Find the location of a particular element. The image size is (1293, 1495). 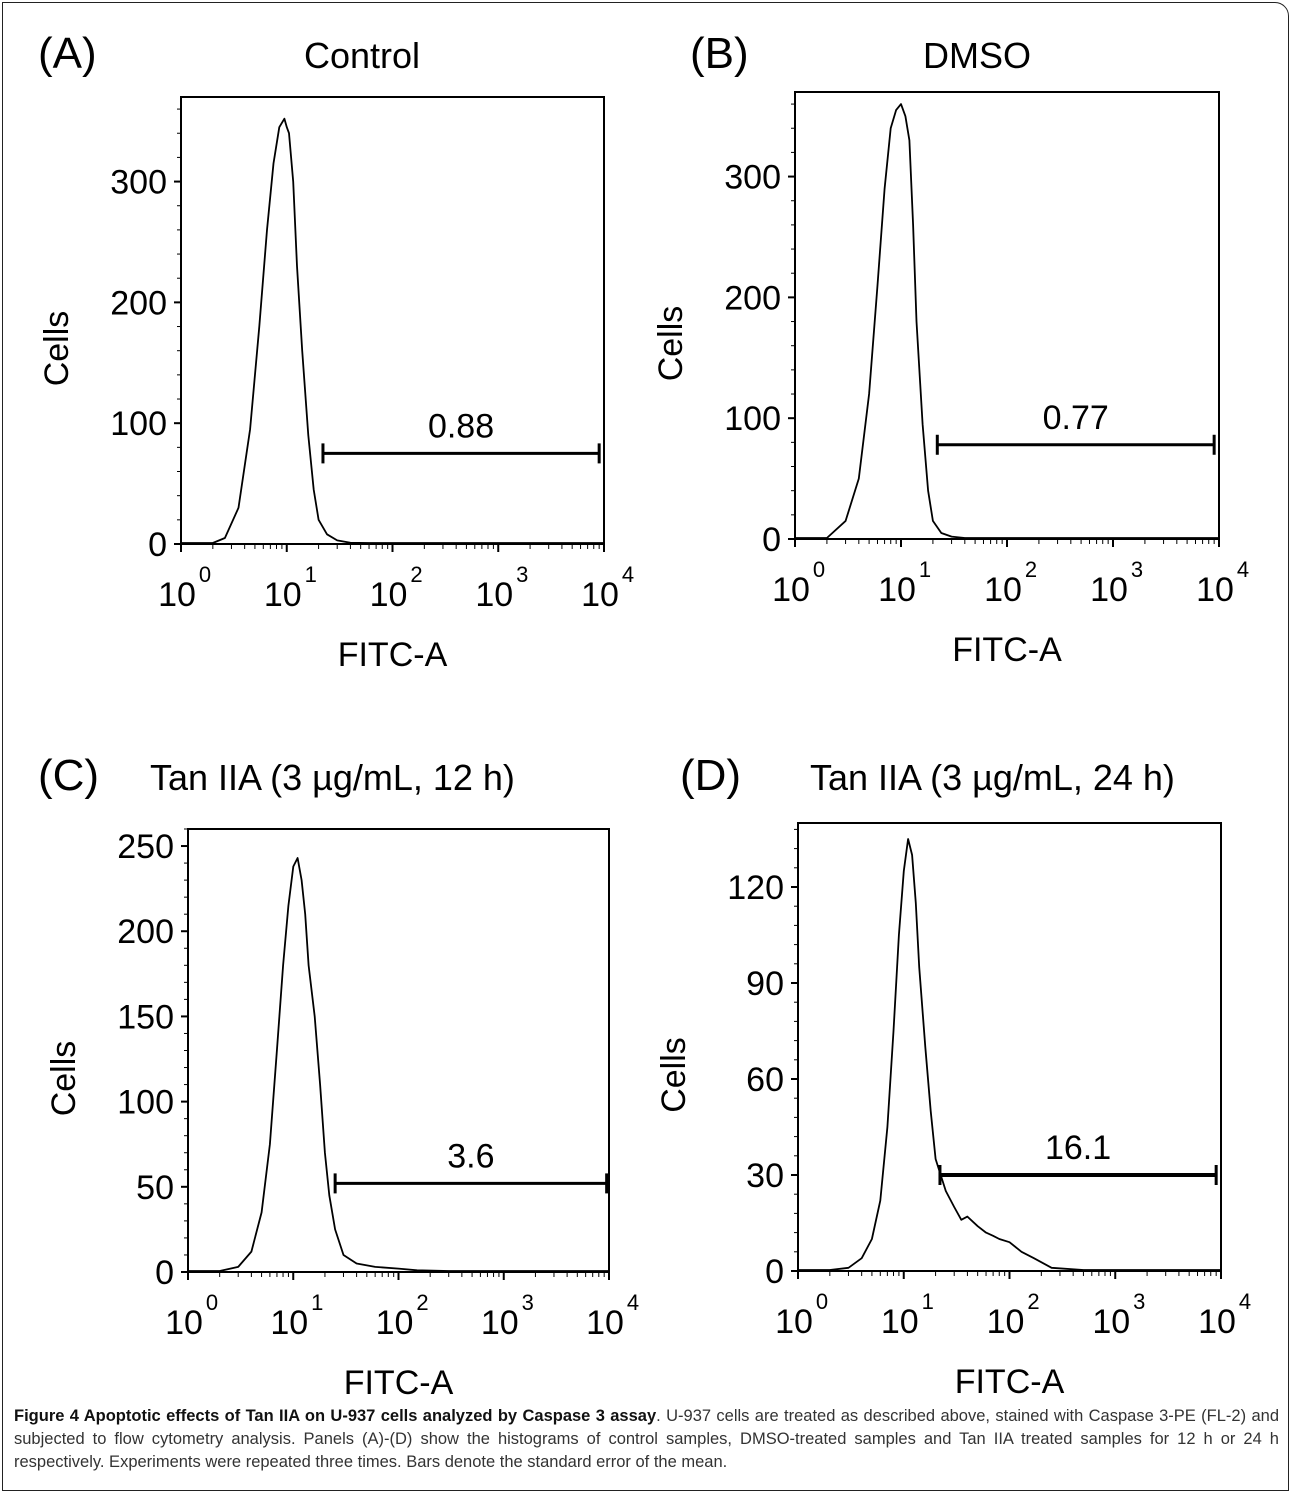

panel-title: Control is located at coordinates (362, 55).